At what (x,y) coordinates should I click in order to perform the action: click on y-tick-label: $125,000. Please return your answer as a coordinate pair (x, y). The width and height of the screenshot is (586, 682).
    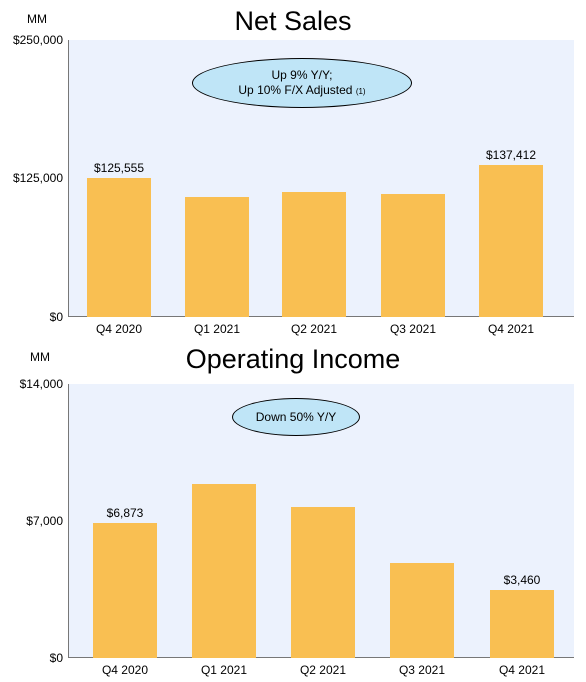
    Looking at the image, I should click on (37, 178).